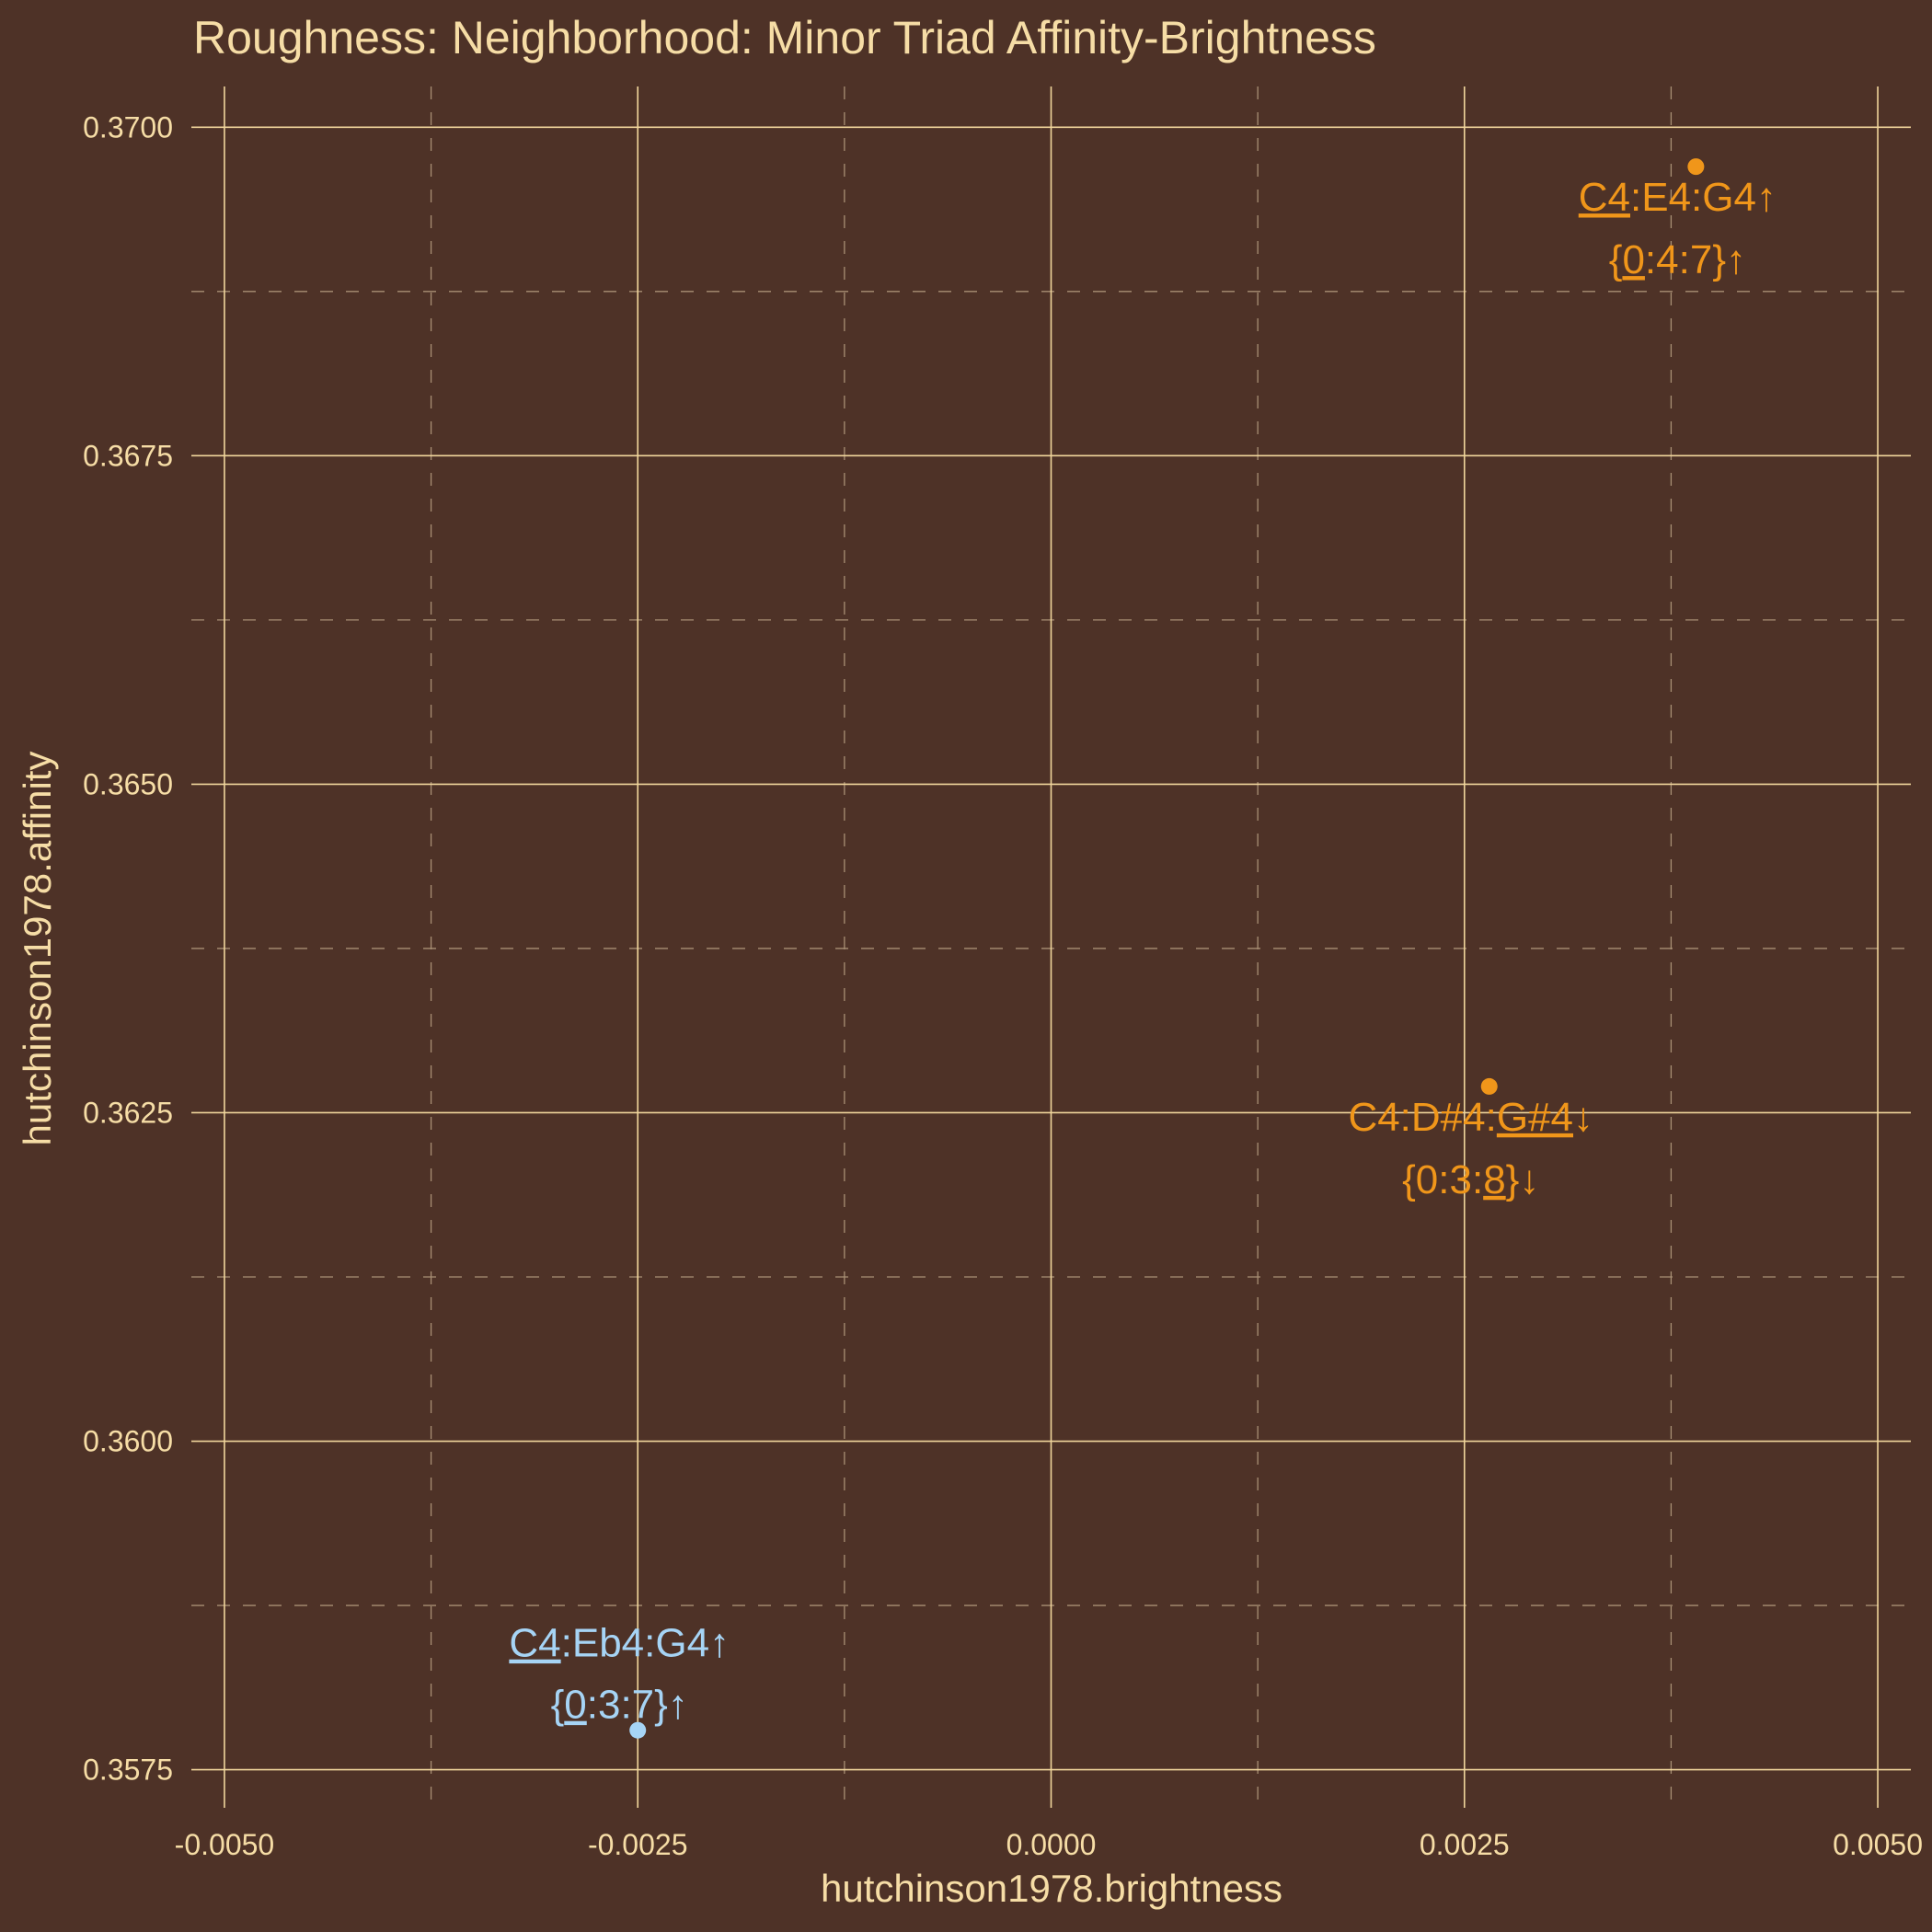 The image size is (1932, 1932). What do you see at coordinates (1494, 1179) in the screenshot?
I see `point-label-segment: 8` at bounding box center [1494, 1179].